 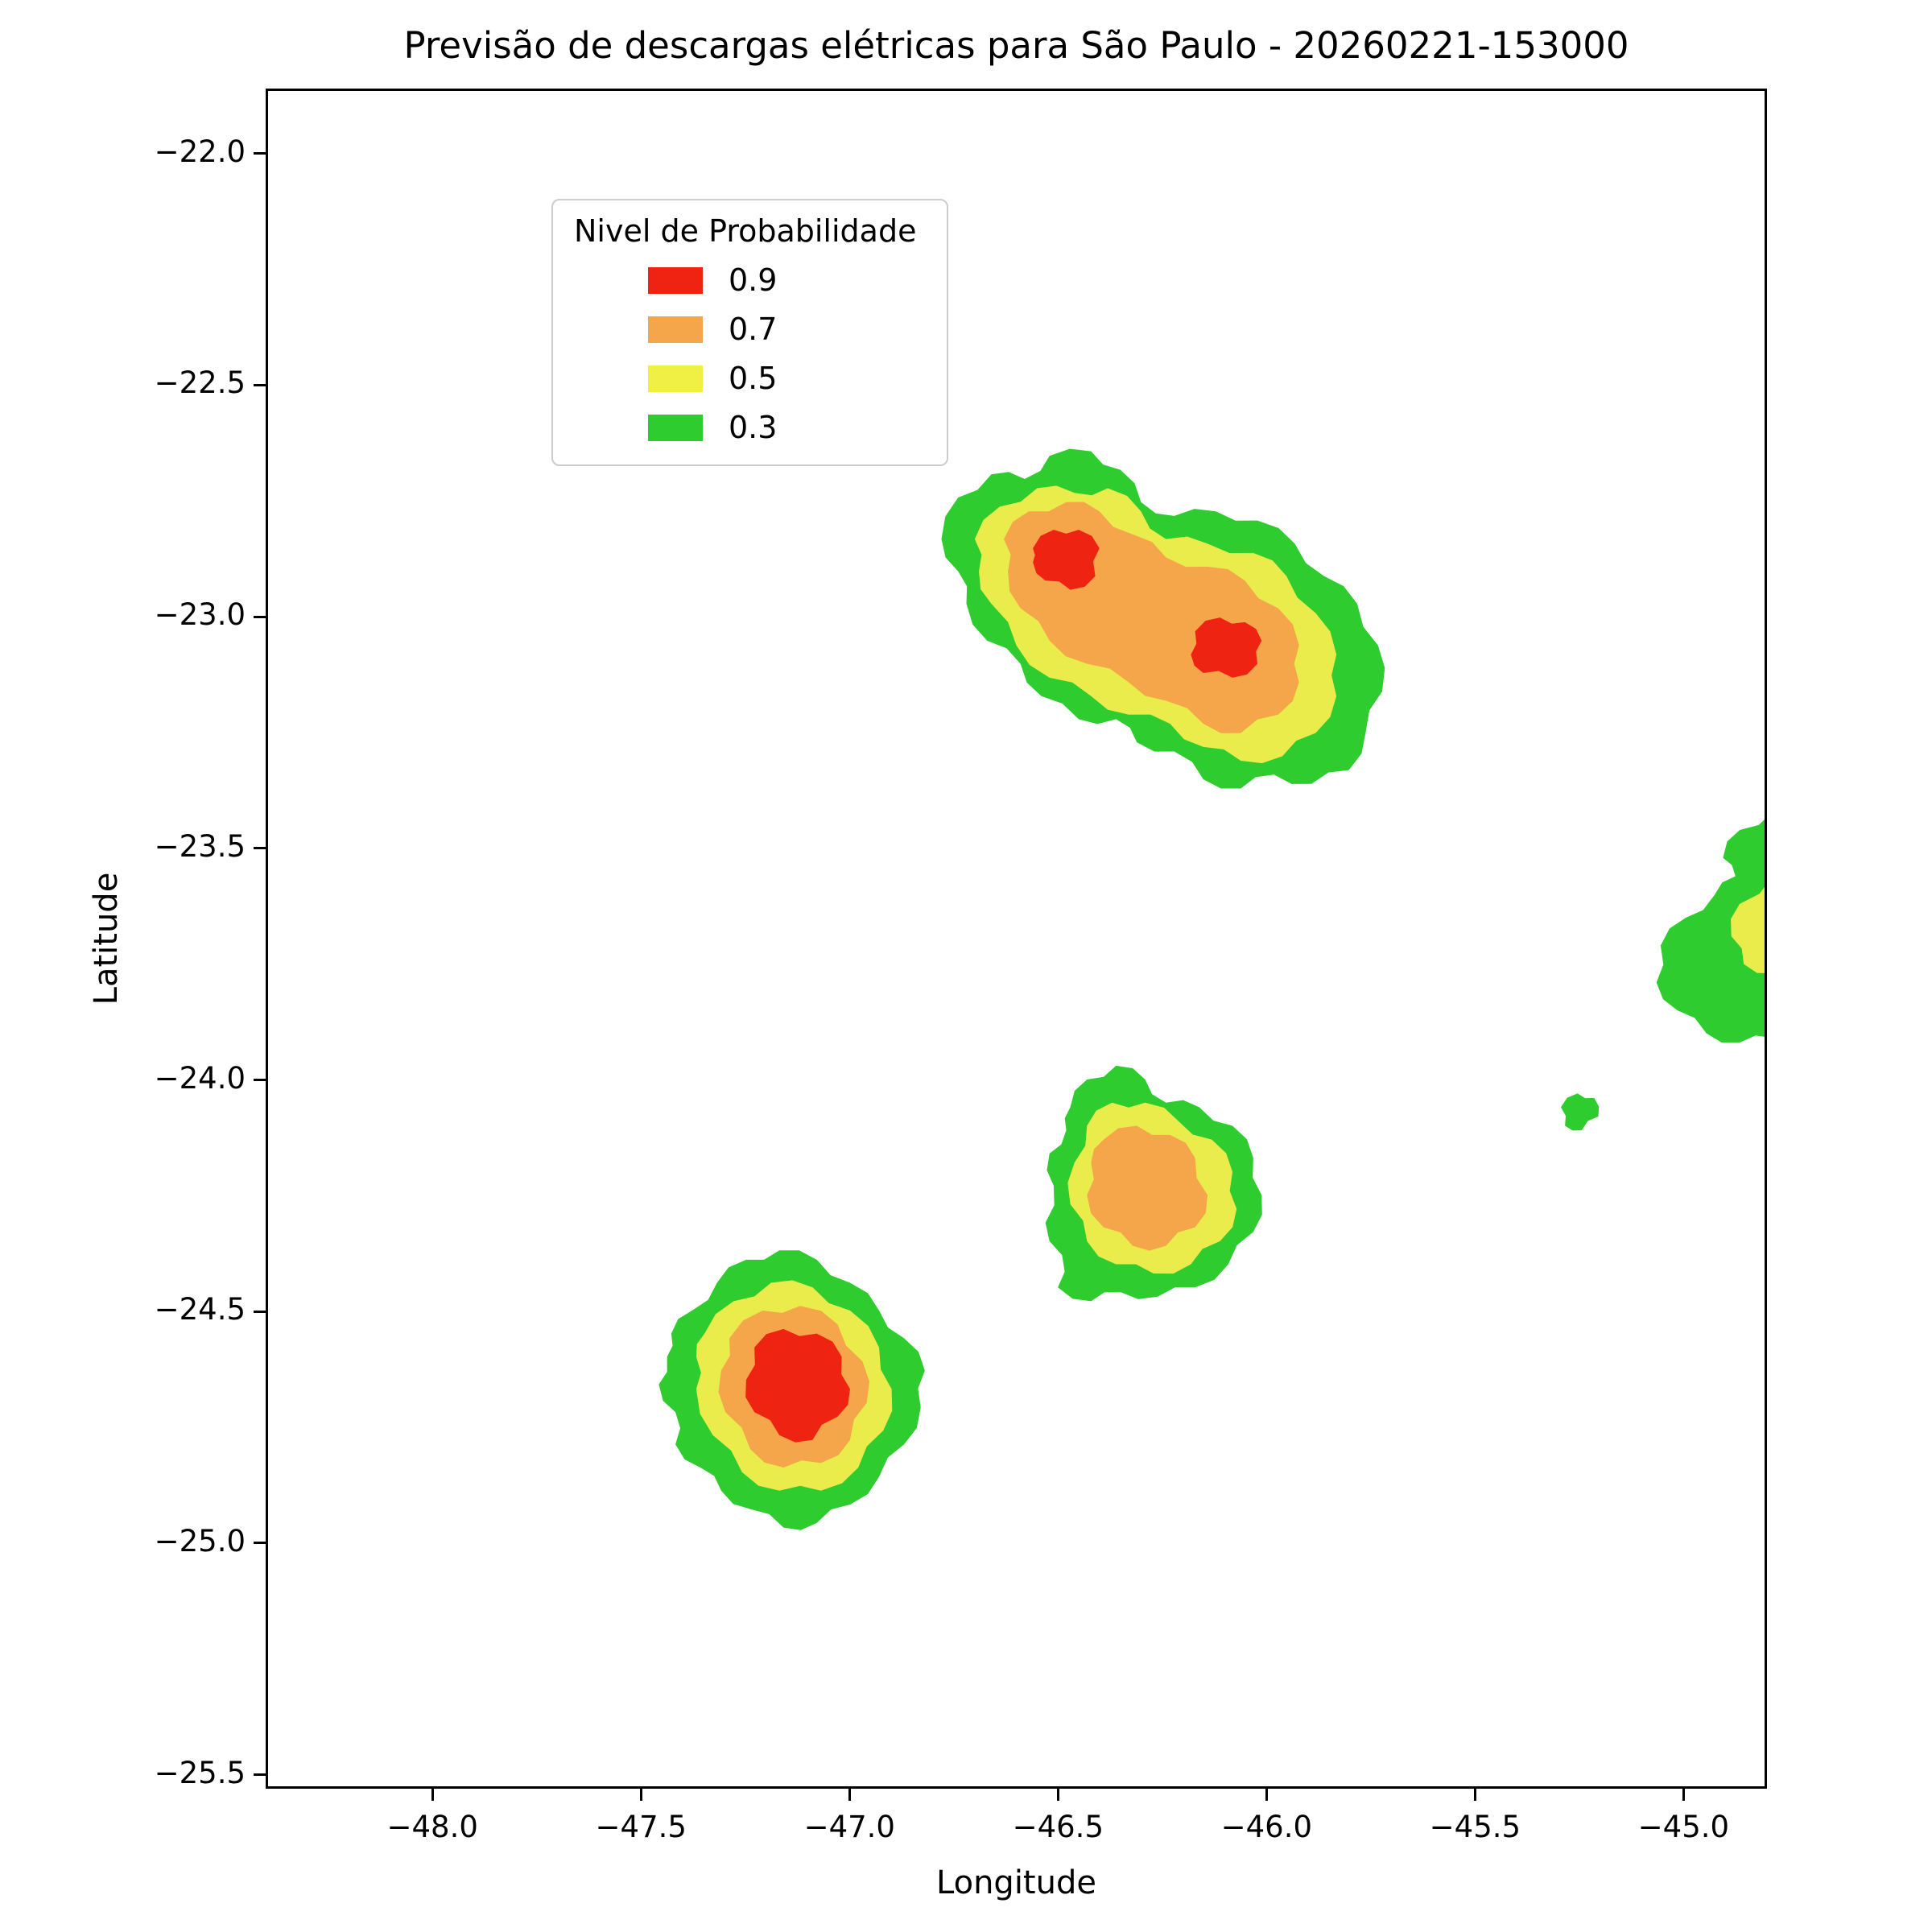 What do you see at coordinates (1016, 1882) in the screenshot?
I see `x-axis-label: Longitude` at bounding box center [1016, 1882].